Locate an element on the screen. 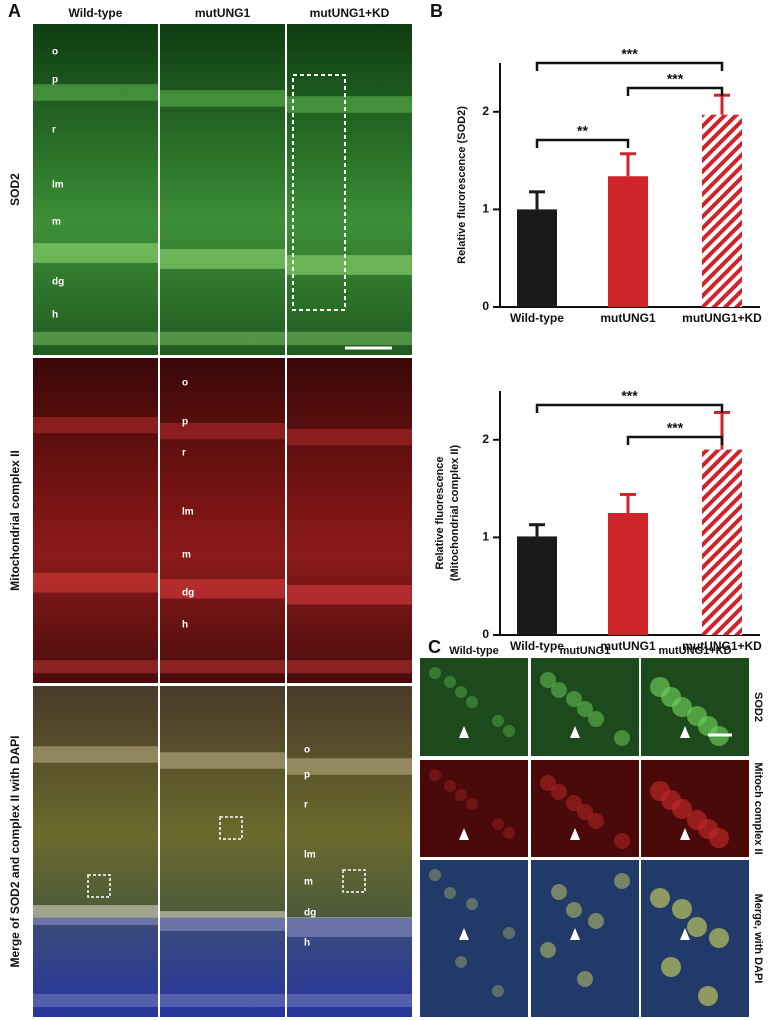 This screenshot has width=770, height=1020. y-axis-label: Relative fluorescence is located at coordinates (440, 512).